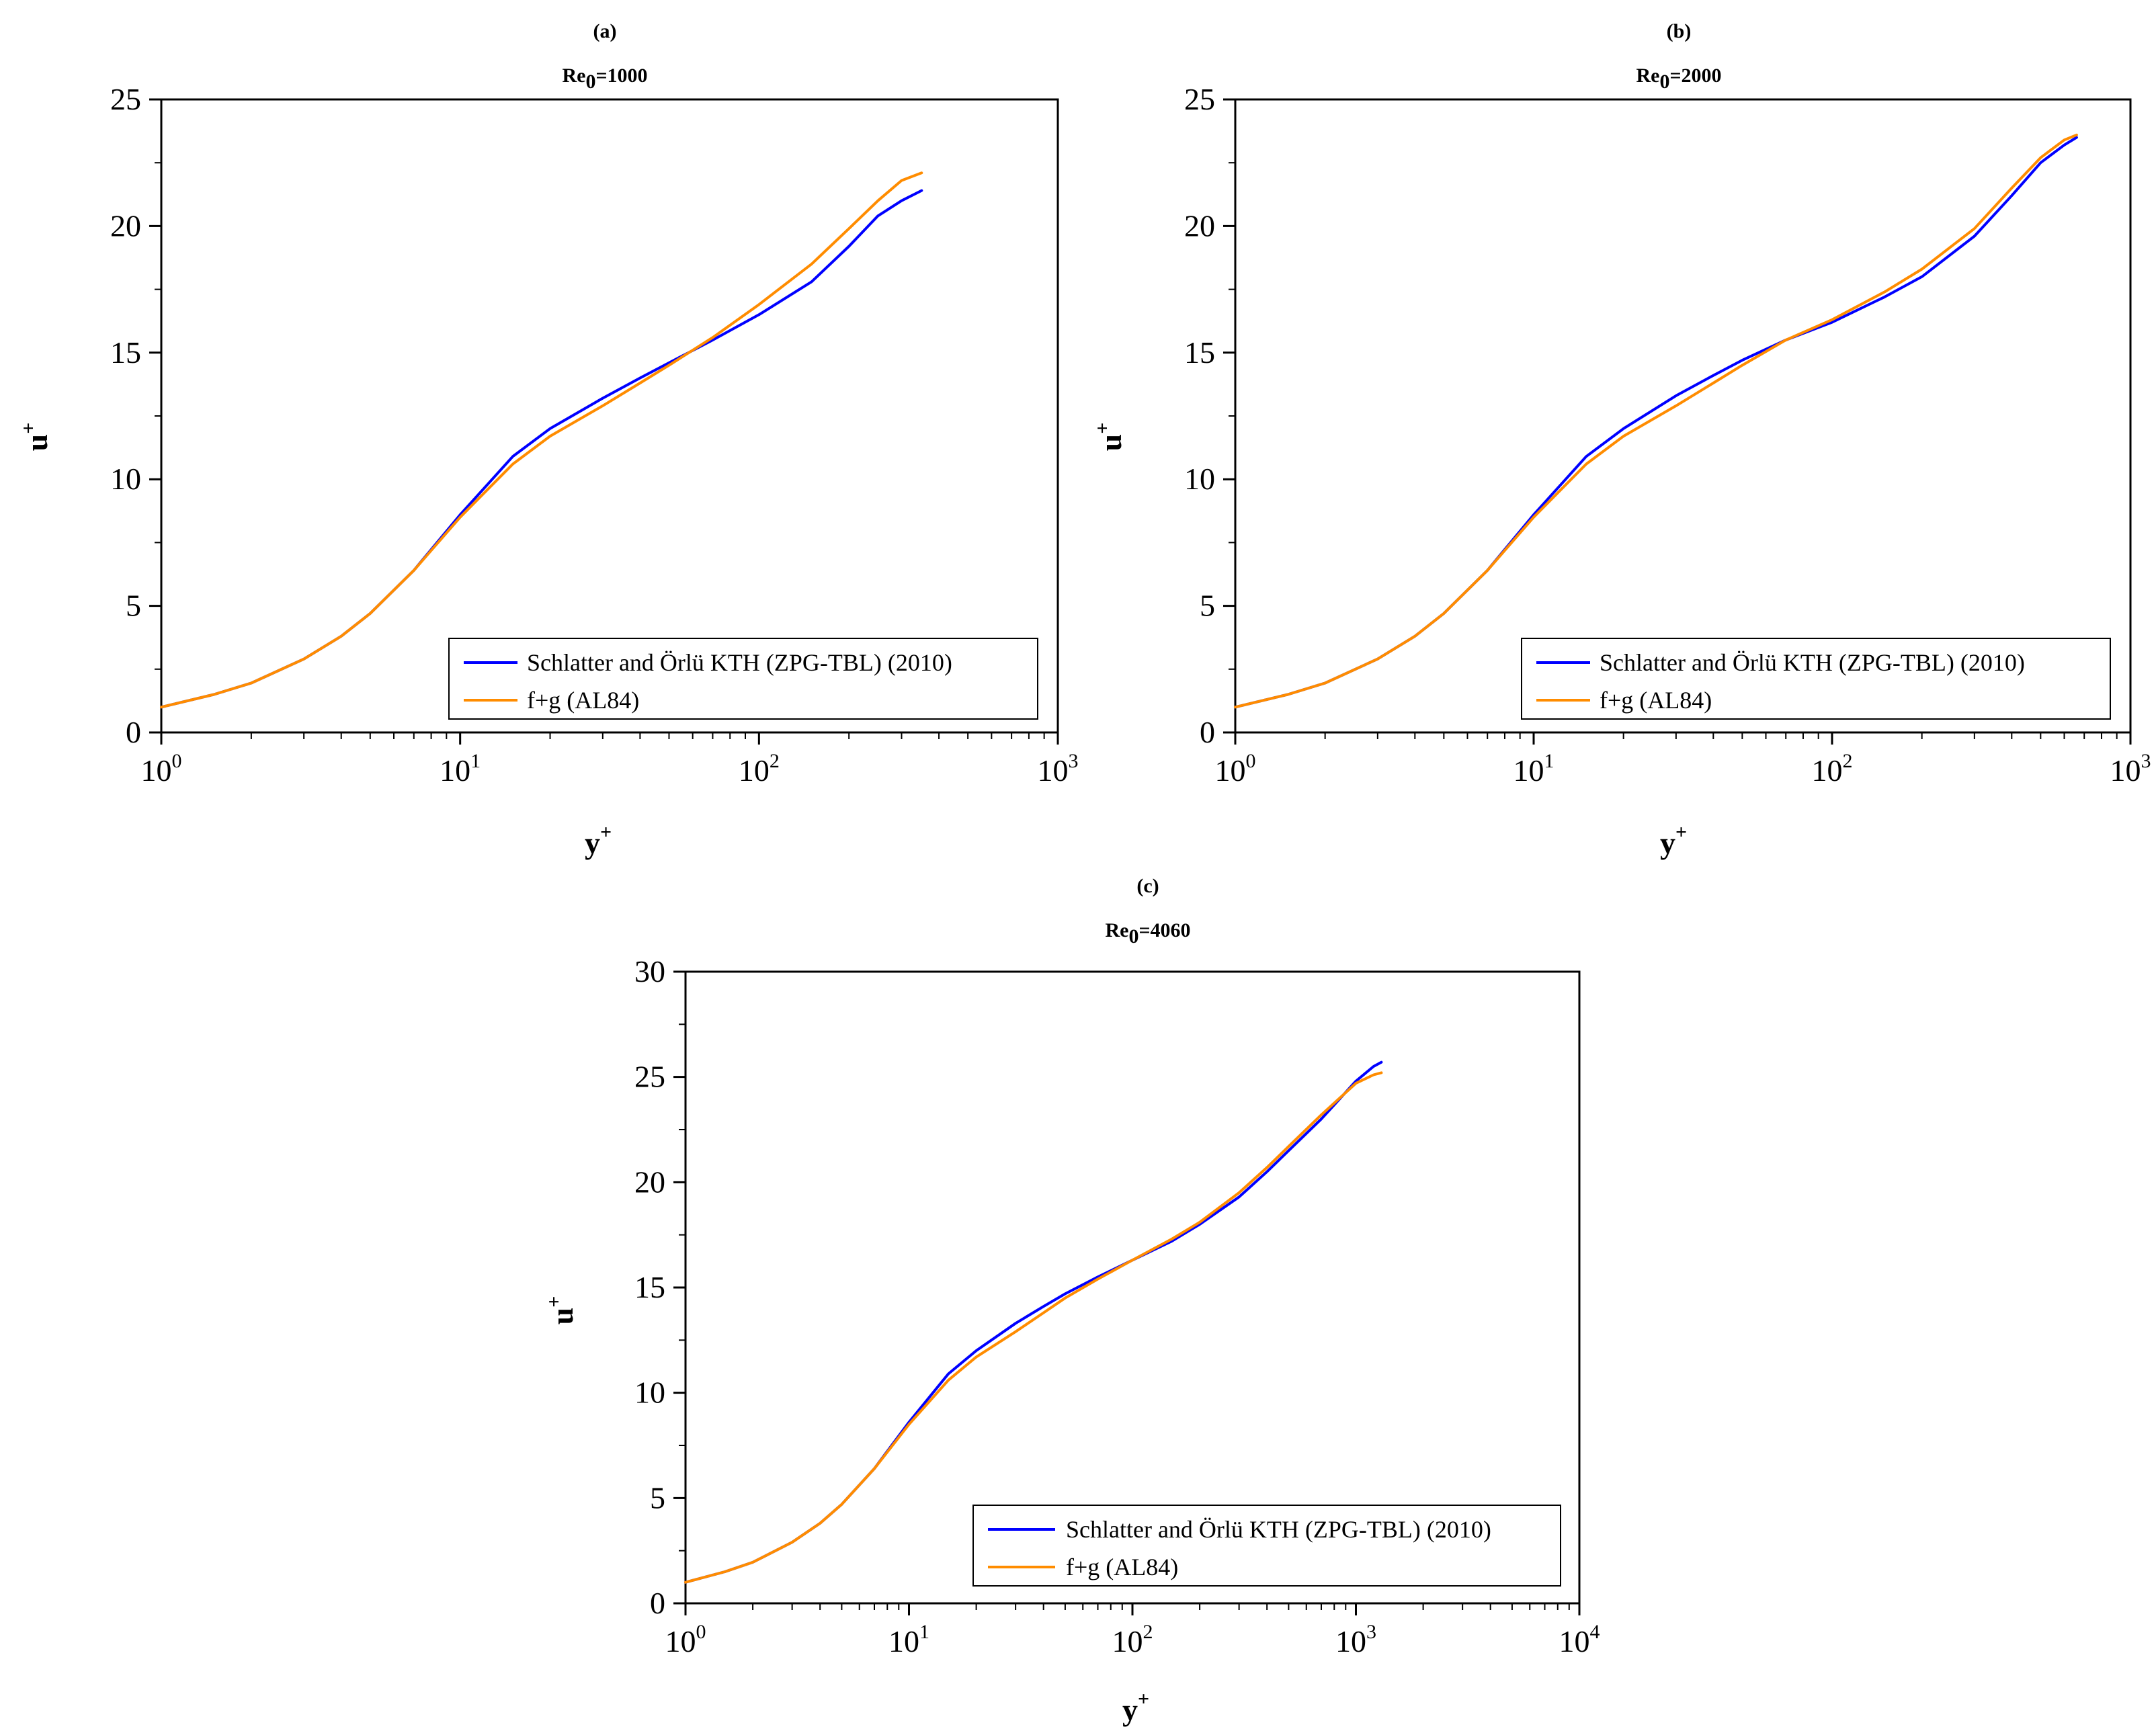  What do you see at coordinates (125, 352) in the screenshot?
I see `panel-a-y-tick-label: 15` at bounding box center [125, 352].